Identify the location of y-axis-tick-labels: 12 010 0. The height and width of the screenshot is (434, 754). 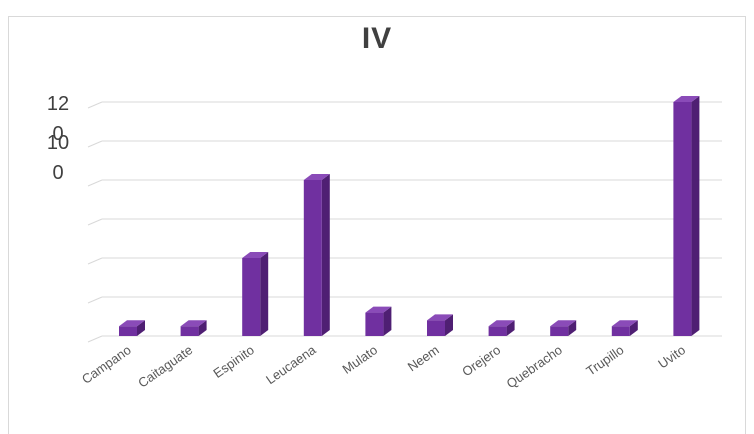
(58, 138).